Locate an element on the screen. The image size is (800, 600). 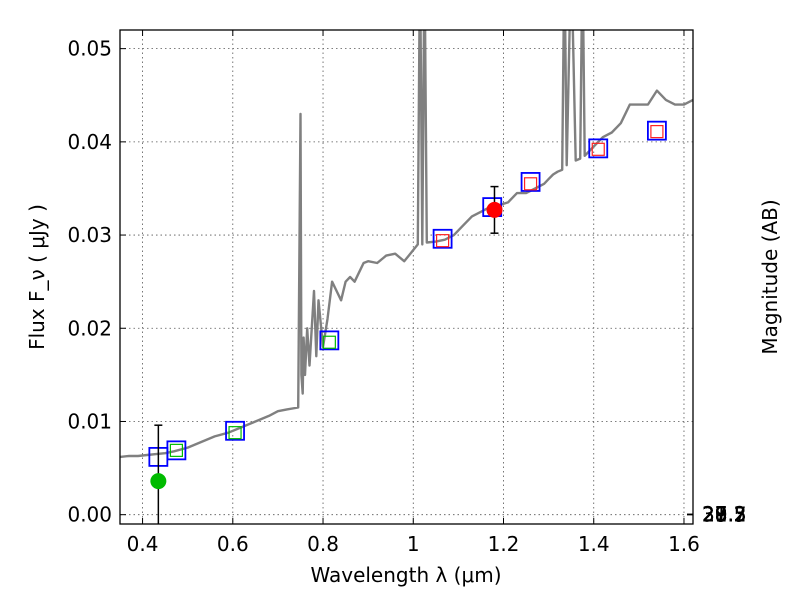
mag-tick-label: 27.3 is located at coordinates (724, 514).